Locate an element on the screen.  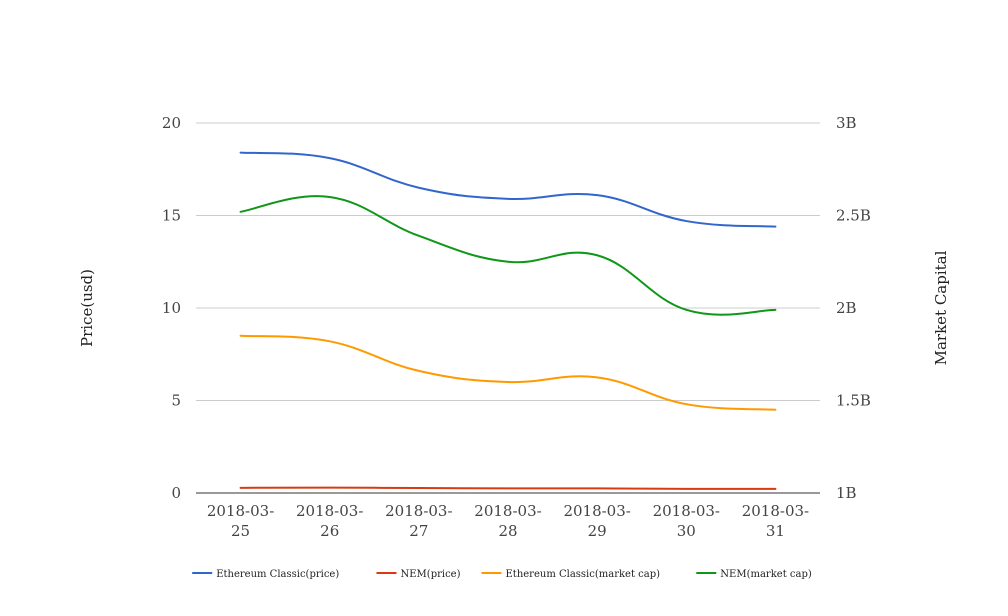
legend-label: NEM(price) is located at coordinates (431, 574).